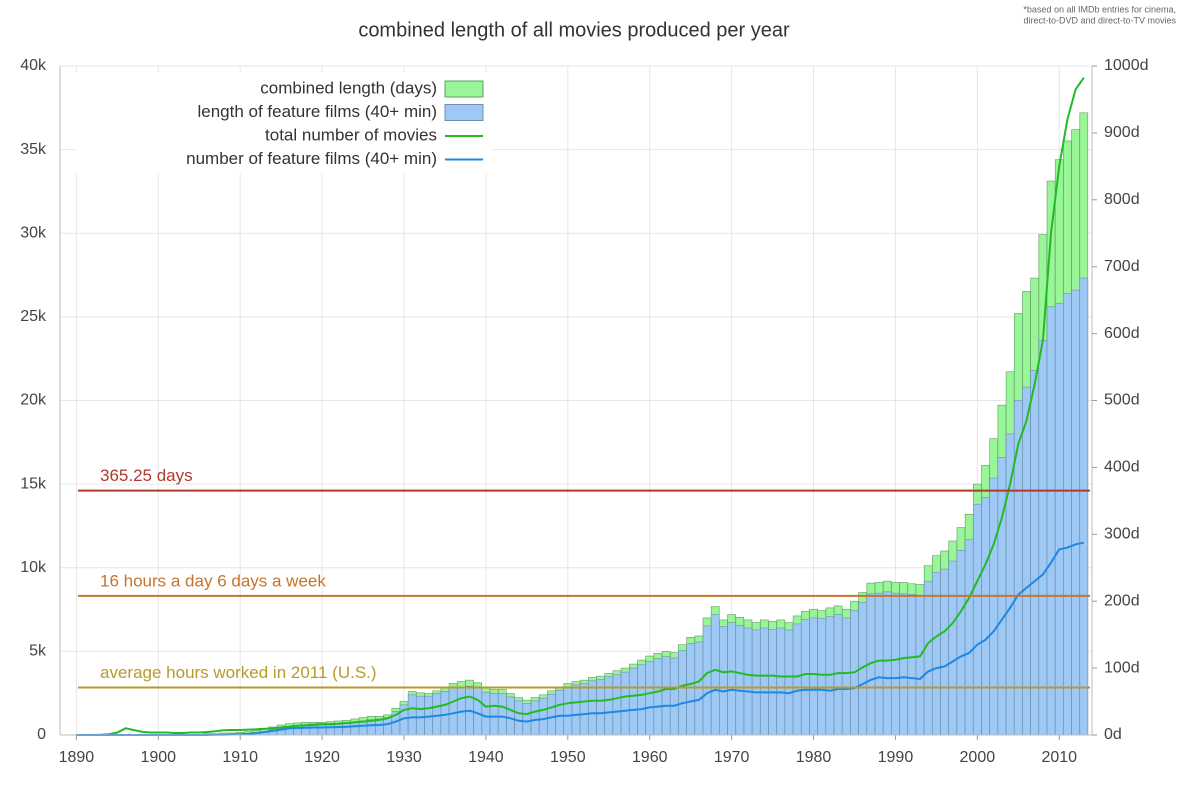  What do you see at coordinates (1122, 467) in the screenshot?
I see `y2-tick-label: 400d` at bounding box center [1122, 467].